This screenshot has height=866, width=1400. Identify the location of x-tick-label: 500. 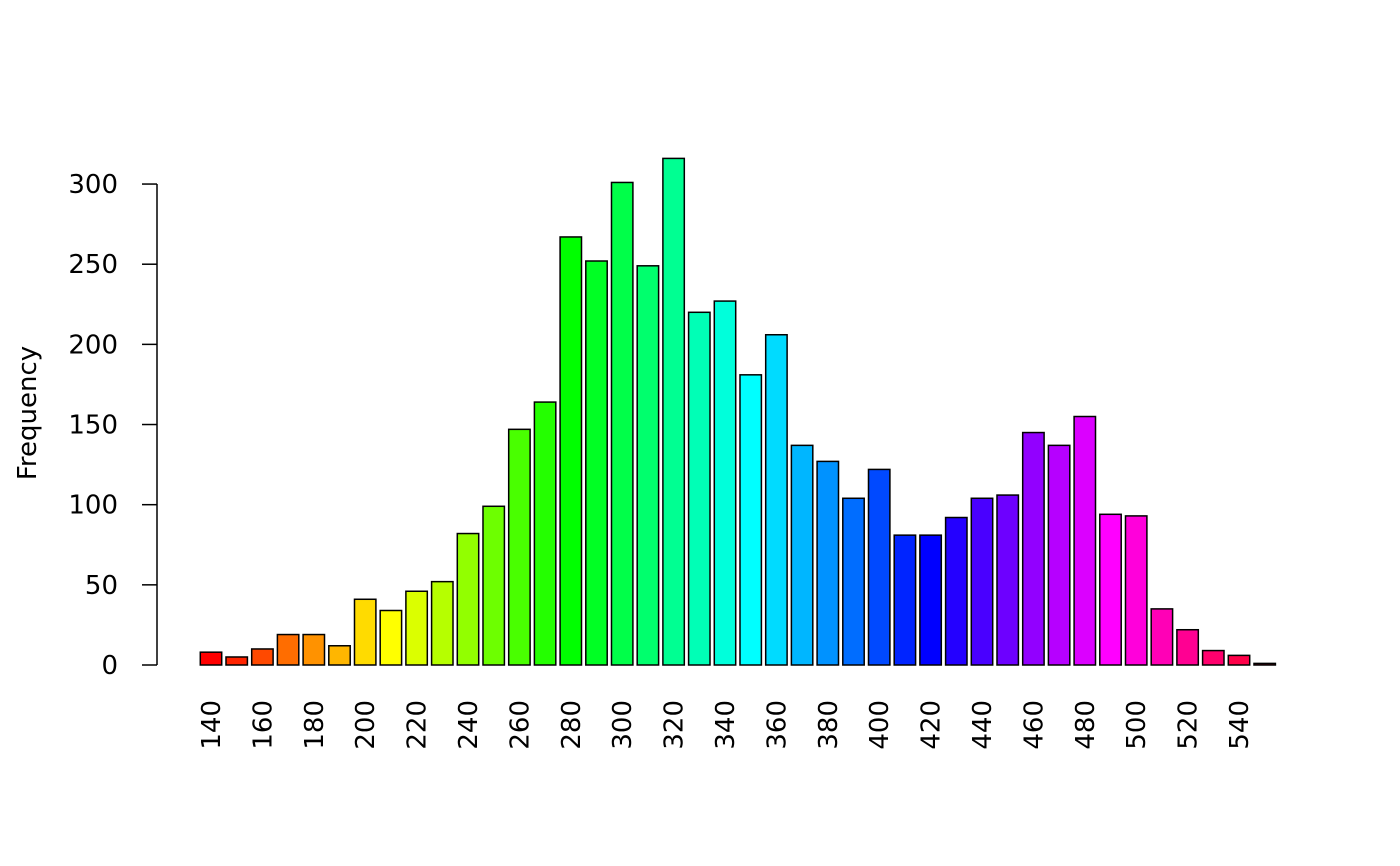
(1137, 725).